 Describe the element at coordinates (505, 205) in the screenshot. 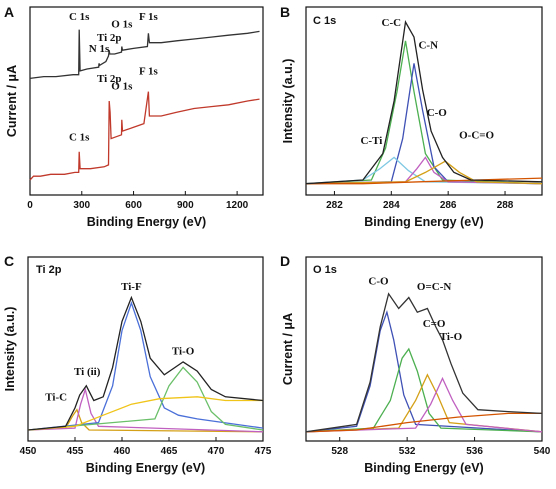

I see `x-tick-label: 288` at that location.